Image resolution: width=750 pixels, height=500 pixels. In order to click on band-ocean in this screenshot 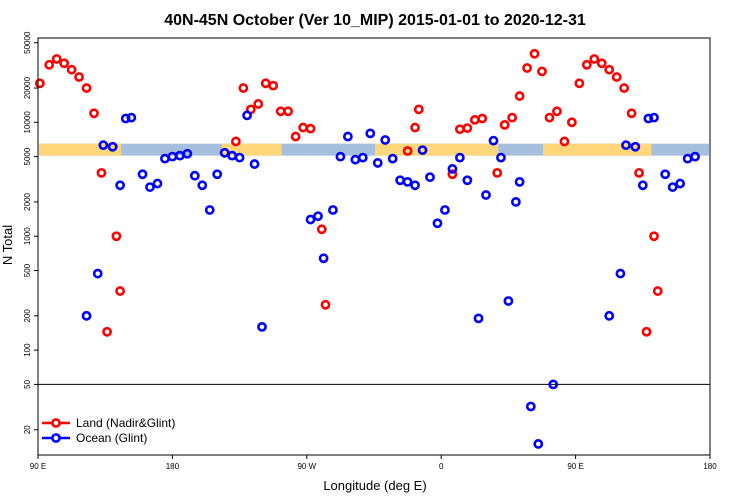, I will do `click(374, 149)`.